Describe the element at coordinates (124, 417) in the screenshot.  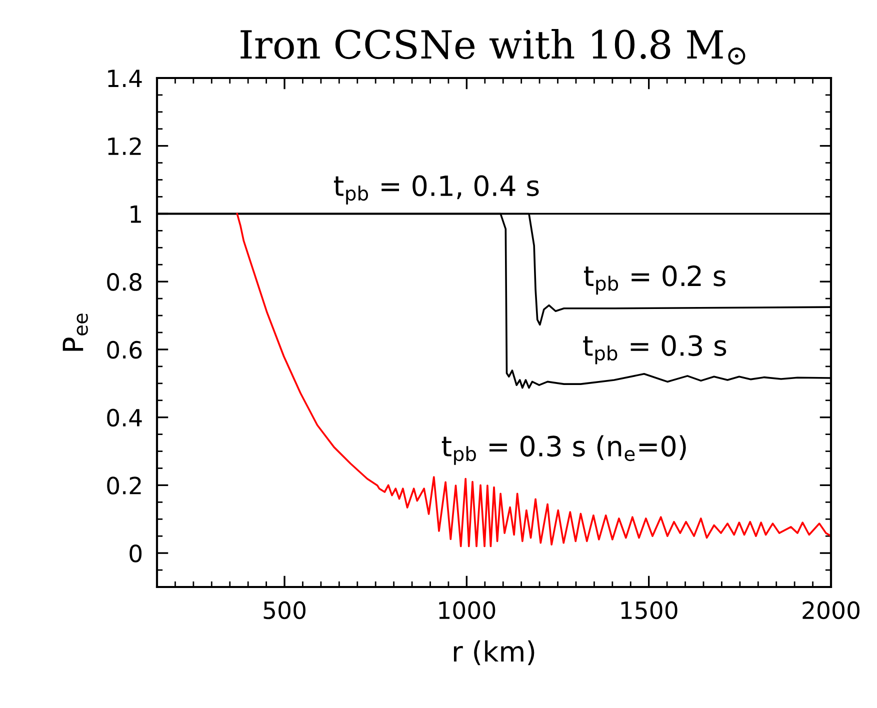
I see `y-tick-label: 0.4` at that location.